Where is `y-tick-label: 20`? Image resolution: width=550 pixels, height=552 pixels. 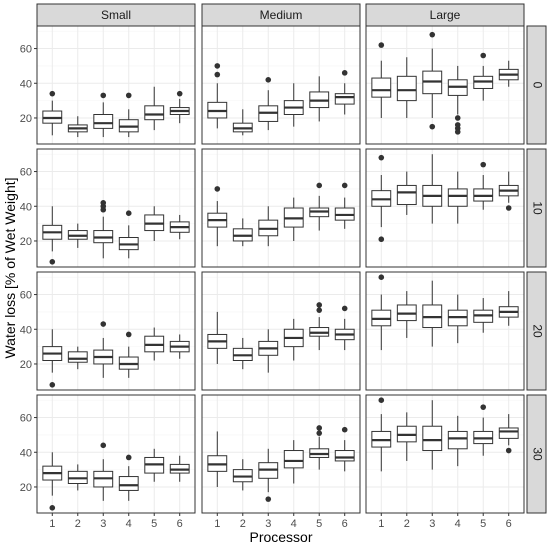
y-tick-label: 20 is located at coordinates (26, 242).